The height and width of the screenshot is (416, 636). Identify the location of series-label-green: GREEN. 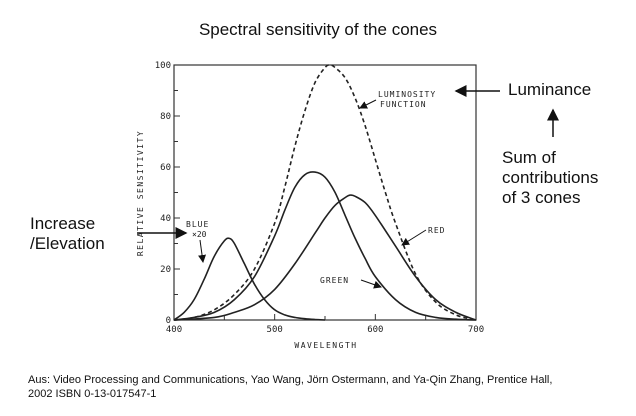
(334, 280).